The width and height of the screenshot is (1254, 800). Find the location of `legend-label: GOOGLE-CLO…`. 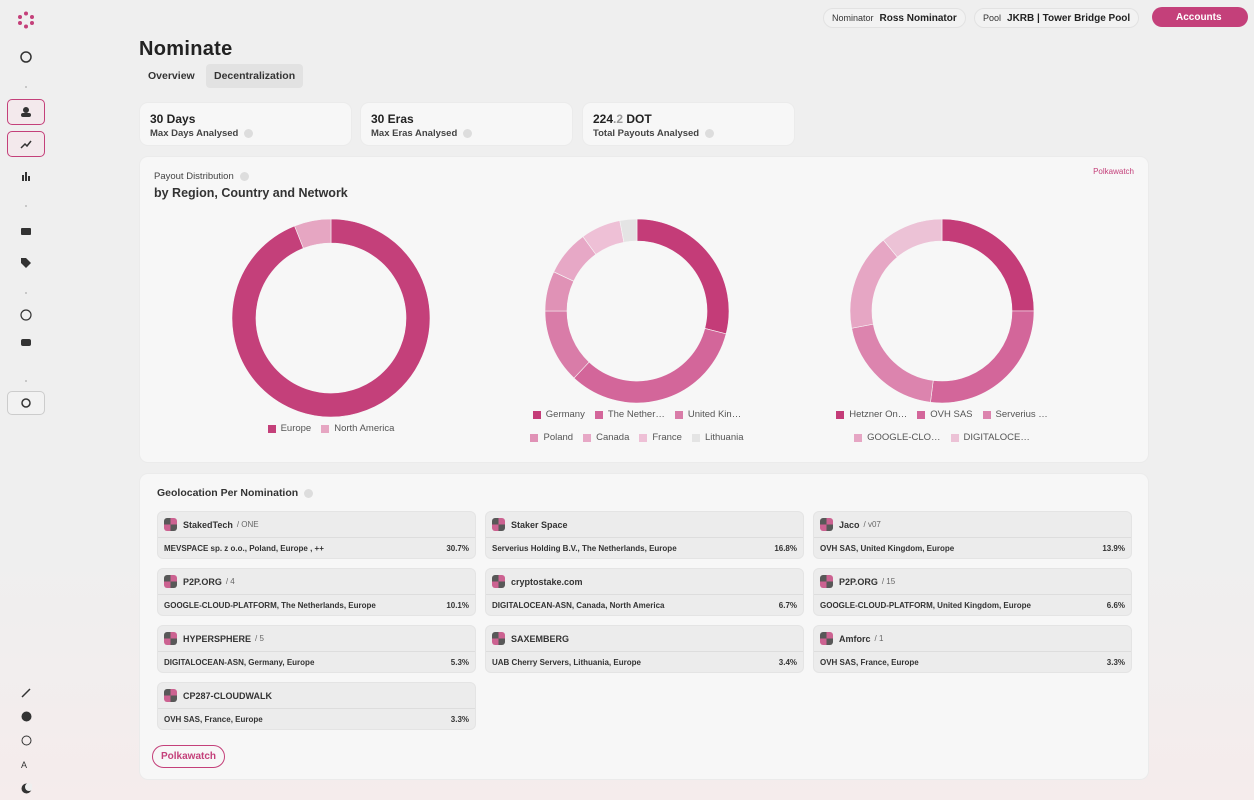

legend-label: GOOGLE-CLO… is located at coordinates (904, 437).